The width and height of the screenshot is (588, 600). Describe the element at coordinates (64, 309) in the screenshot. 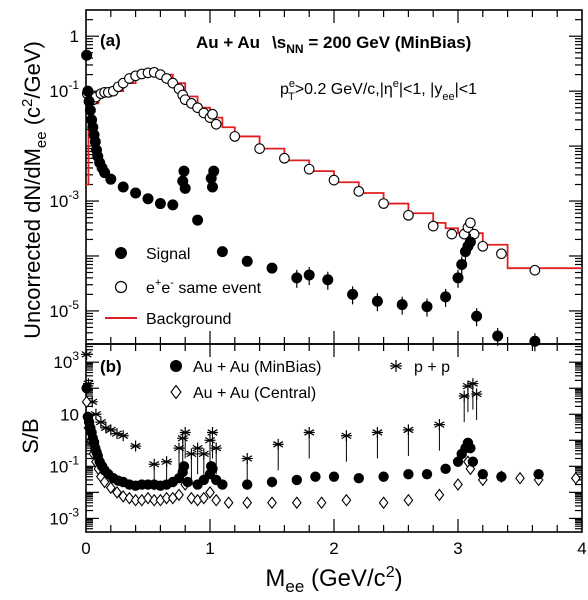

I see `y-tick-label: 10⁻⁵` at that location.